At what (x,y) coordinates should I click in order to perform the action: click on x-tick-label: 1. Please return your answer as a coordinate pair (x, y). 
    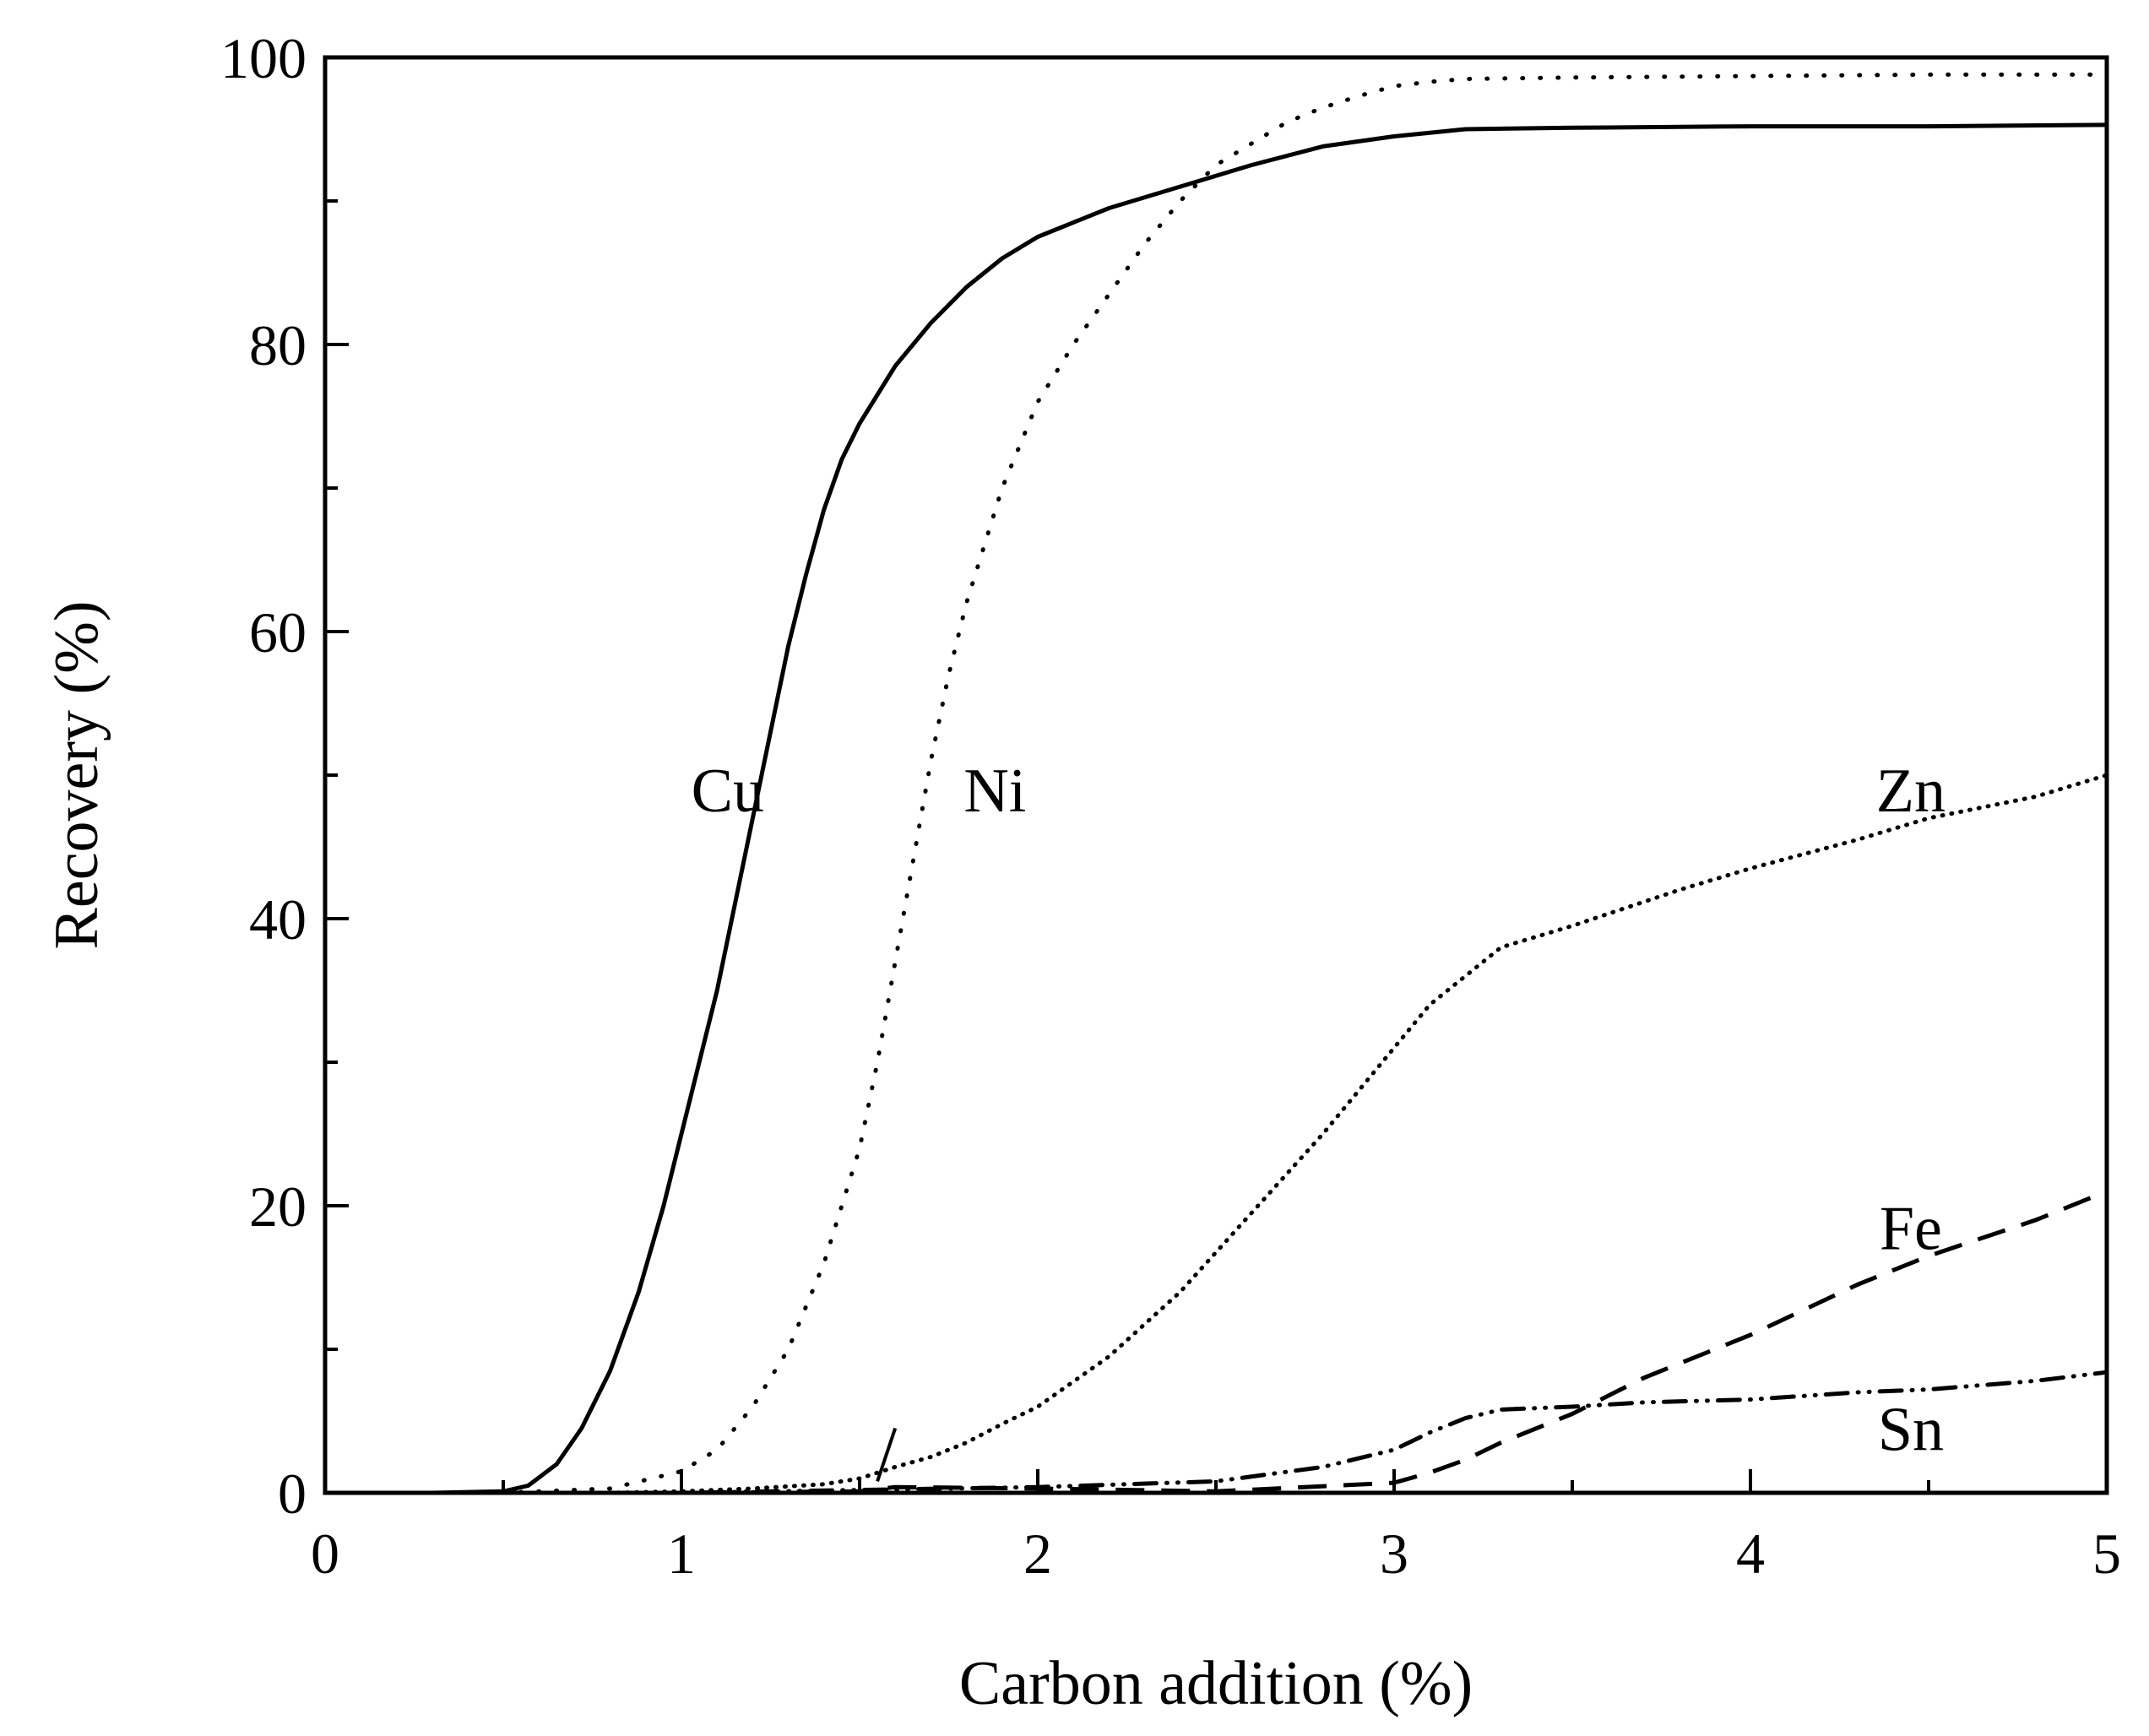
    Looking at the image, I should click on (681, 1554).